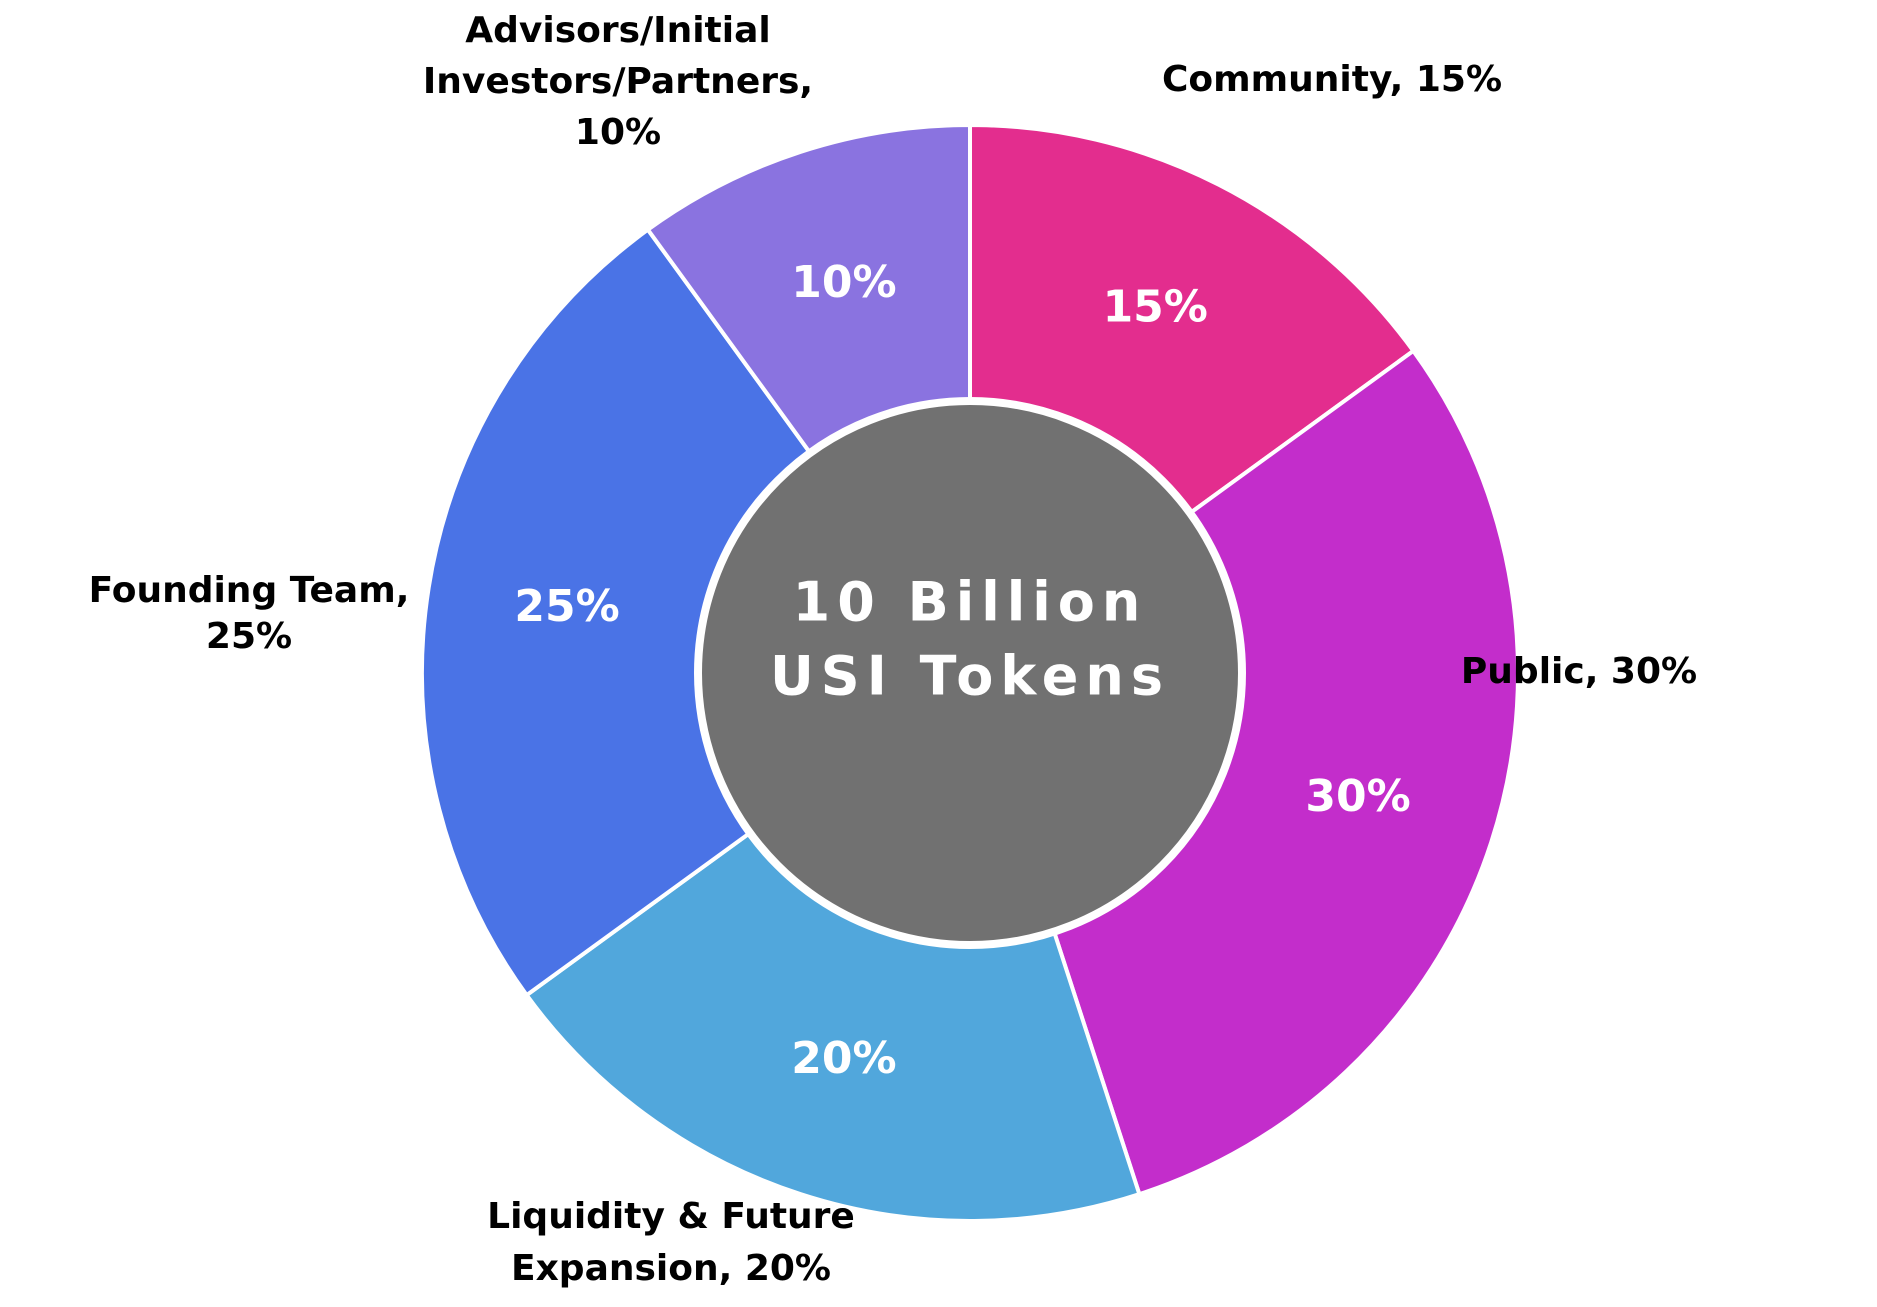  Describe the element at coordinates (617, 30) in the screenshot. I see `outer-label-line: Advisors/Initial` at that location.